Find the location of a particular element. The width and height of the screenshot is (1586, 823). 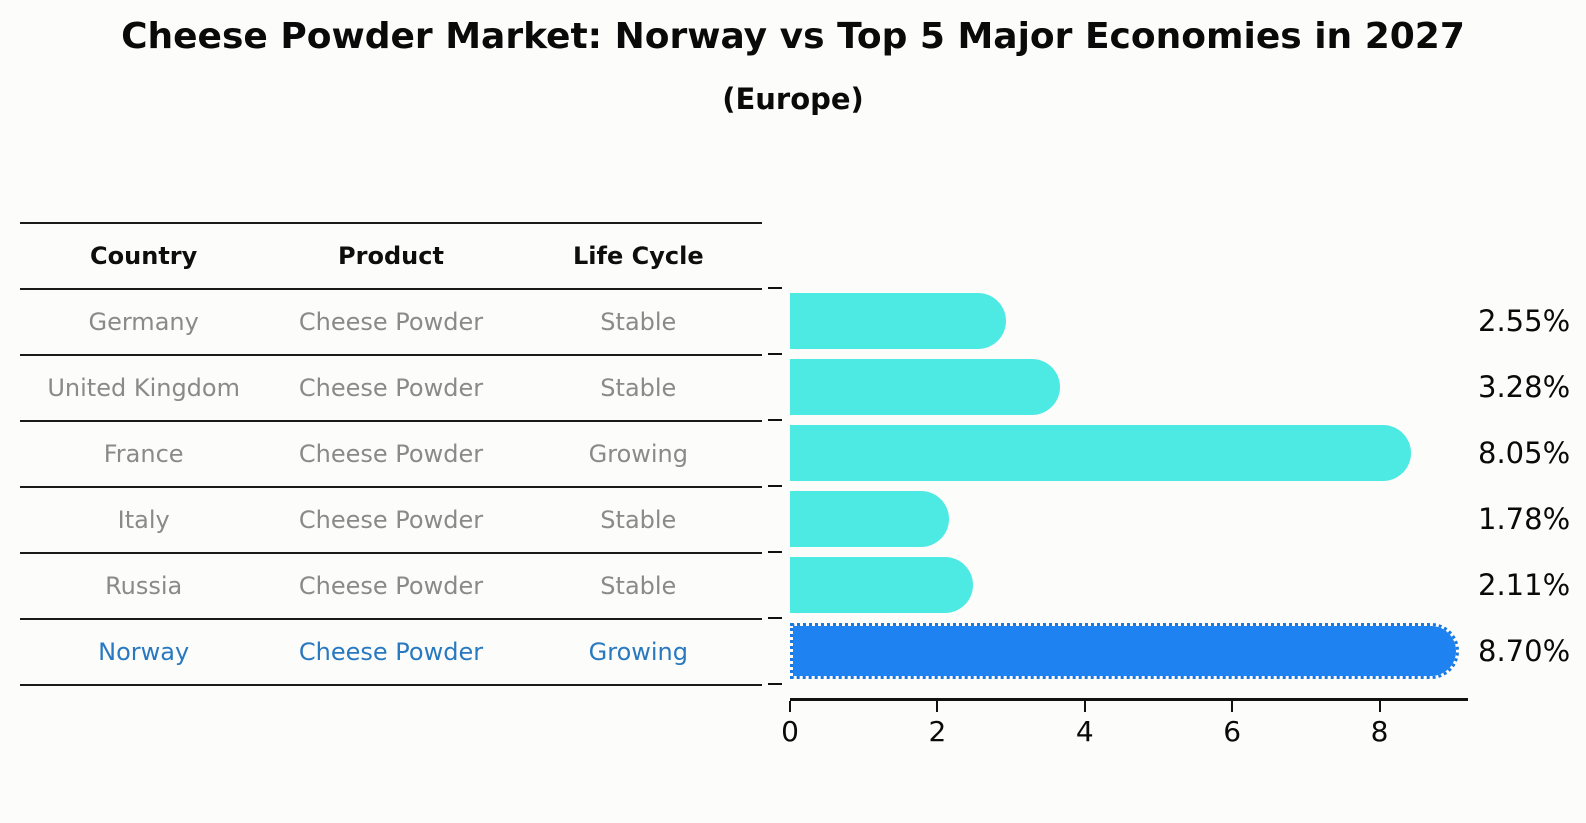

table-row: Germany Cheese Powder Stable is located at coordinates (391, 323).